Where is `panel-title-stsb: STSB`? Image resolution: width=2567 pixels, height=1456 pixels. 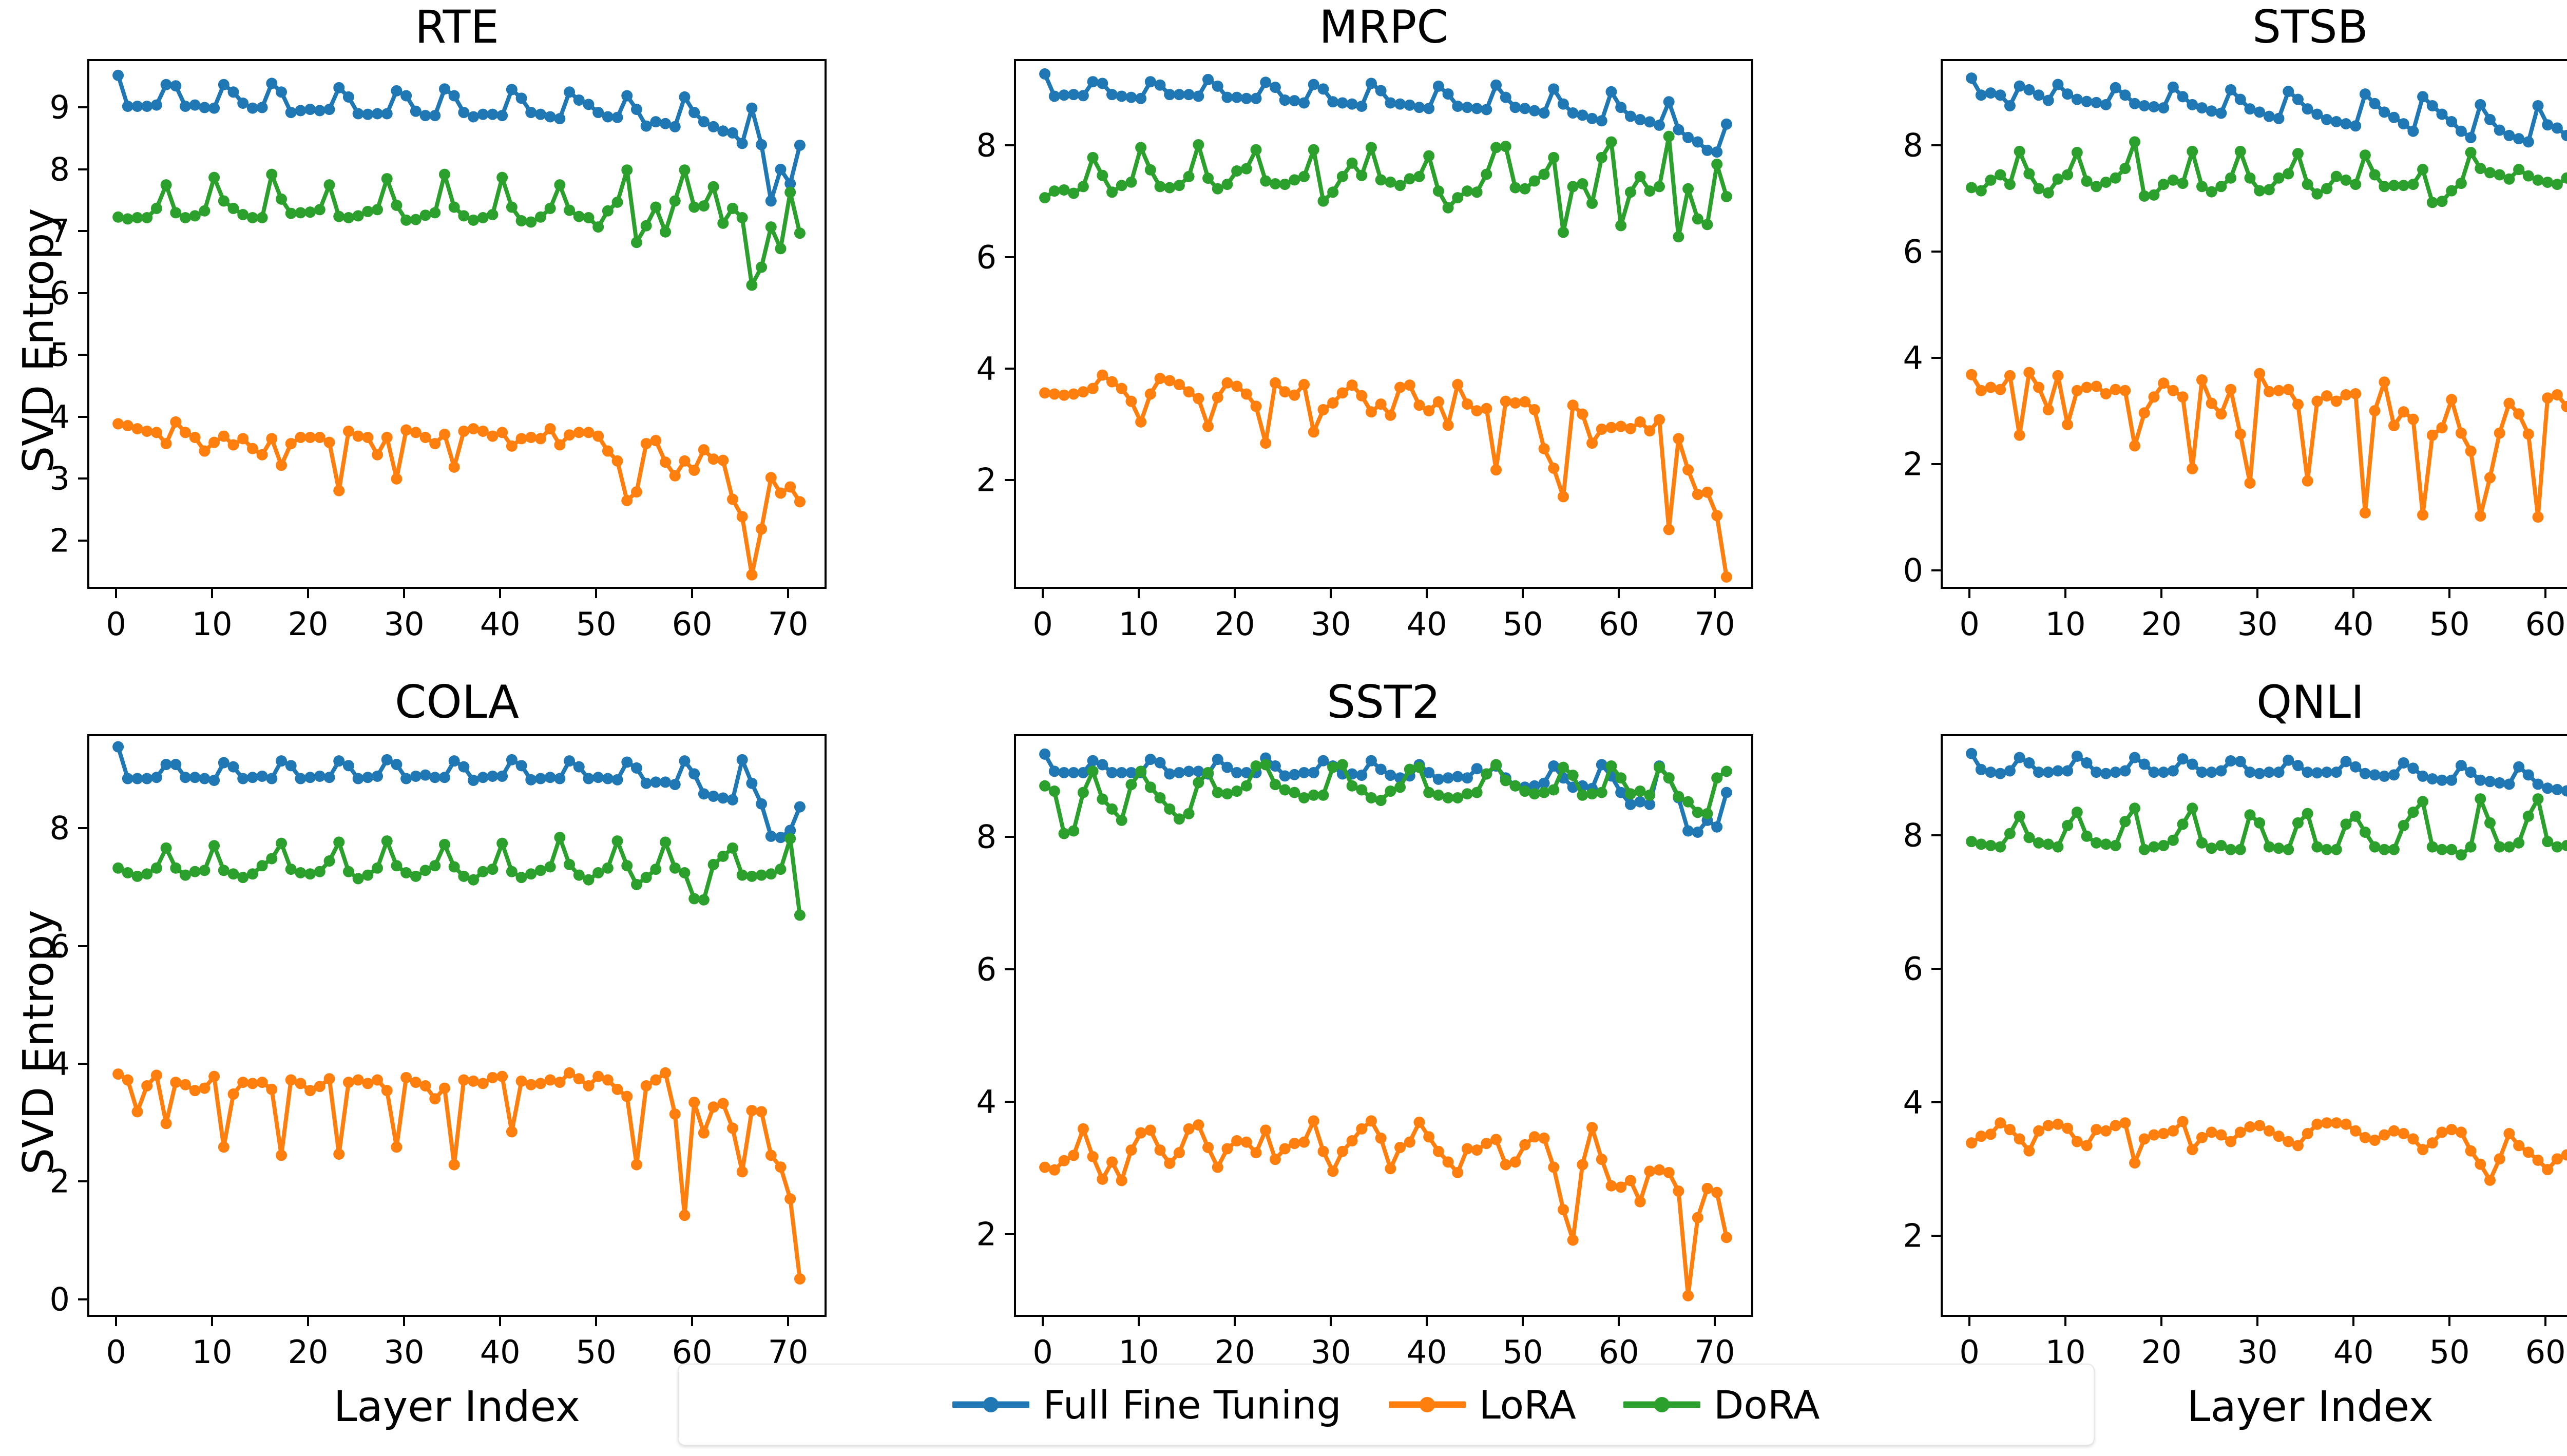
panel-title-stsb: STSB is located at coordinates (2310, 27).